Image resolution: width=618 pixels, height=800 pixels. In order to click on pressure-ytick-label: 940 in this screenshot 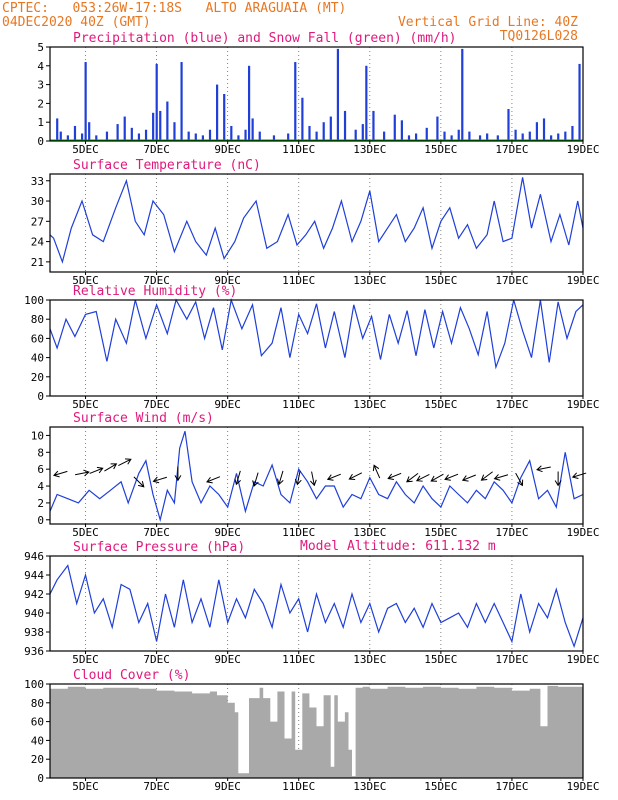, I will do `click(34, 613)`.